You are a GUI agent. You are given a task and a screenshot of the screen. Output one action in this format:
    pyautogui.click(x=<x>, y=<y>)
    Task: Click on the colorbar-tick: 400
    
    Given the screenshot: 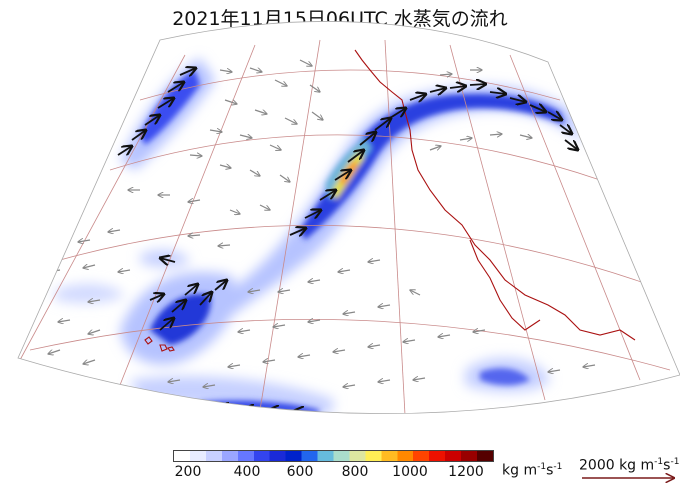 What is the action you would take?
    pyautogui.click(x=247, y=472)
    